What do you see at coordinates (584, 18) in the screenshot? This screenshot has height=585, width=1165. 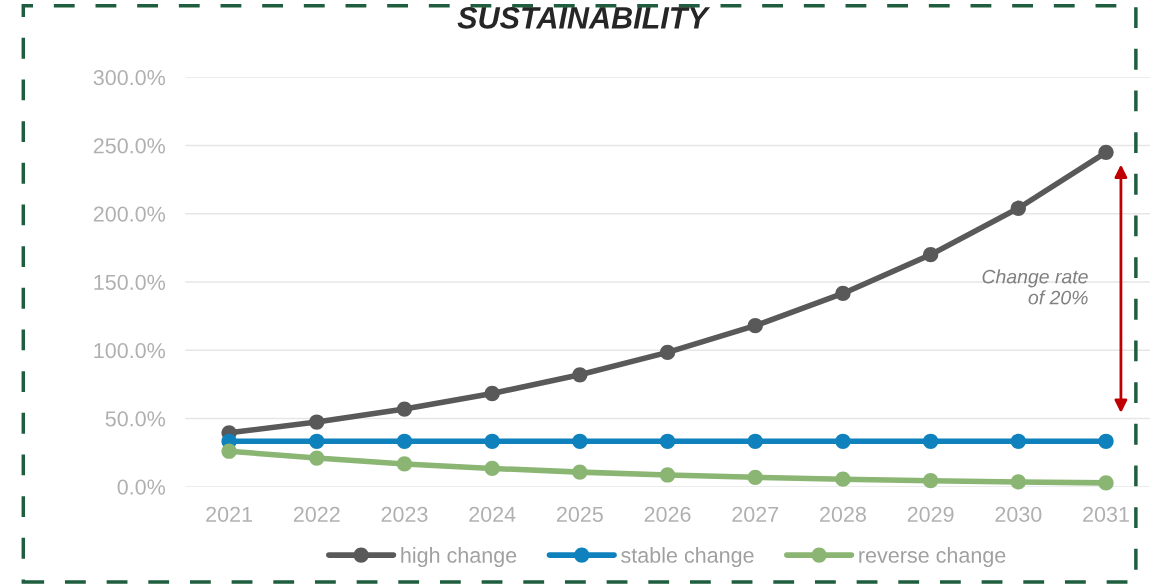 I see `chart-title: SUSTAINABILITY` at bounding box center [584, 18].